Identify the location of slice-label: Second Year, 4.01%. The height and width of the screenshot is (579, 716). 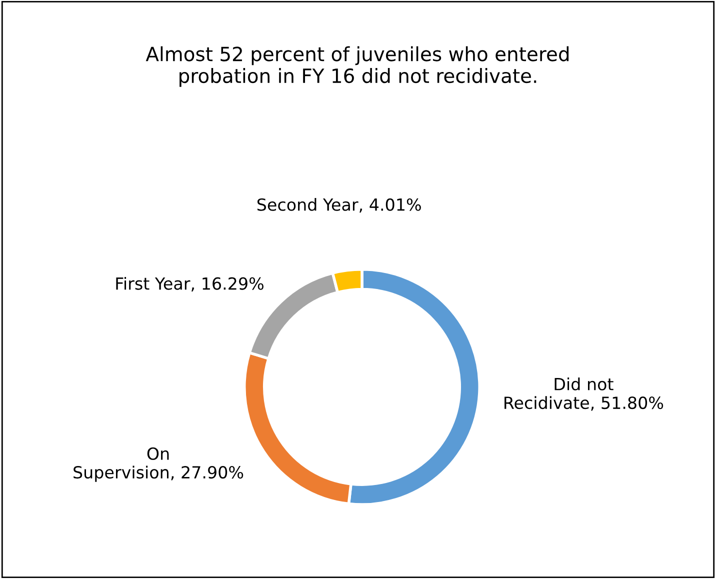
(339, 205).